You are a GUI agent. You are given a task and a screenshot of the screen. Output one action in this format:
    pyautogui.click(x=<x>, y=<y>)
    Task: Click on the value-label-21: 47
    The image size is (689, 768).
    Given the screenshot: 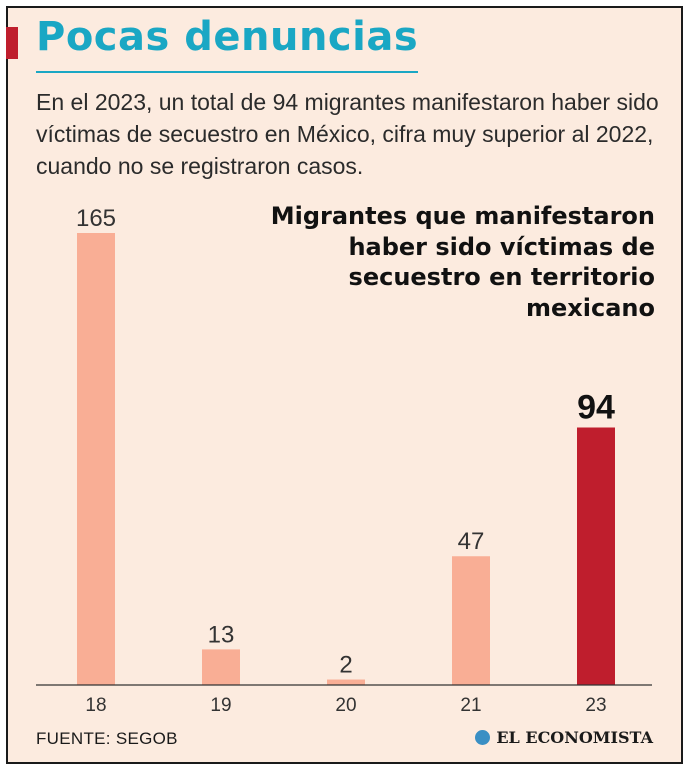 What is the action you would take?
    pyautogui.click(x=471, y=541)
    